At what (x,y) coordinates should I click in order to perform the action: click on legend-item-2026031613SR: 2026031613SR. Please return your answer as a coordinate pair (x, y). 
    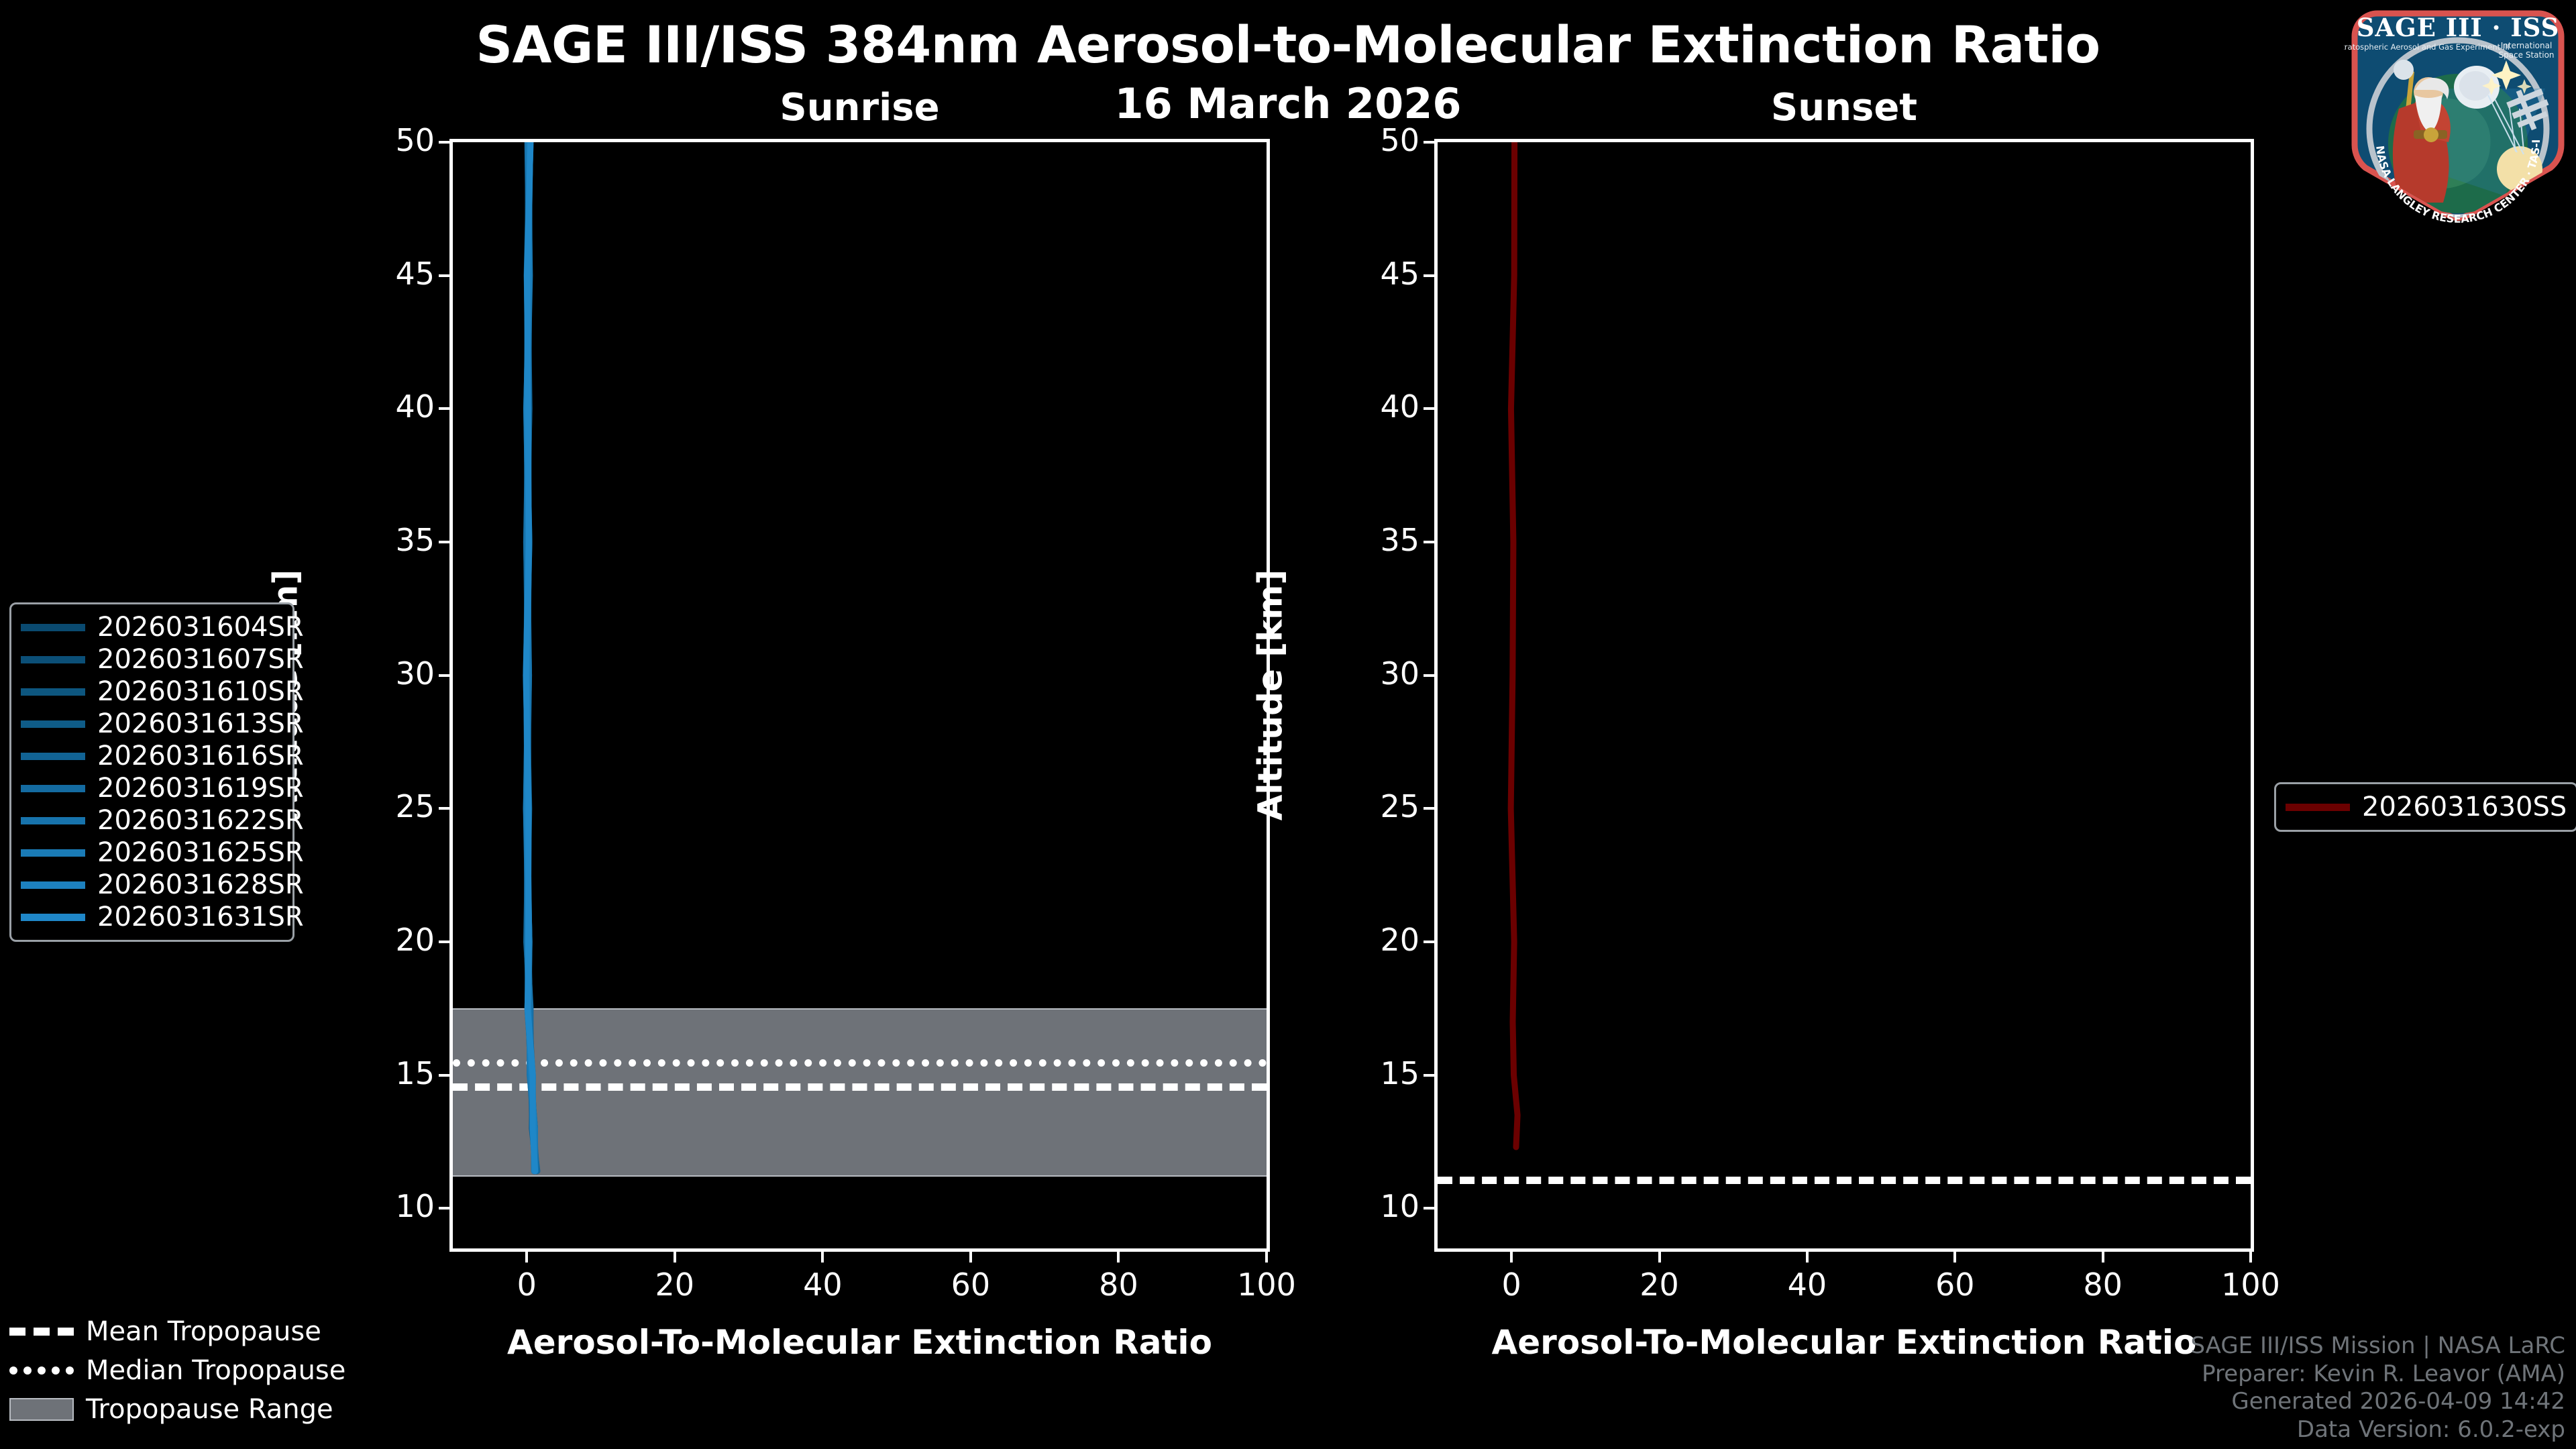
    Looking at the image, I should click on (162, 724).